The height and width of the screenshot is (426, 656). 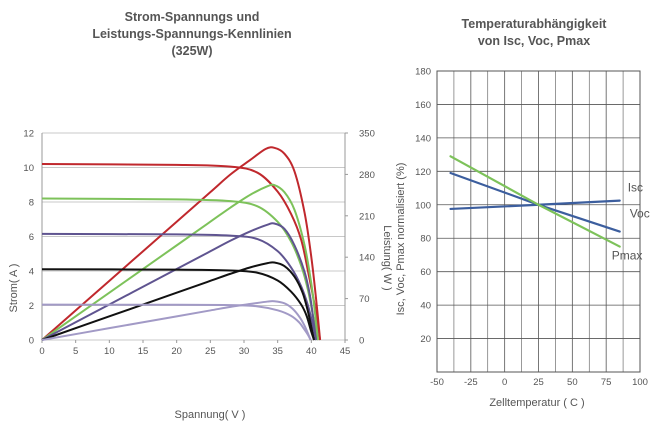 I want to click on iv-x-tick-label: 35, so click(x=277, y=351).